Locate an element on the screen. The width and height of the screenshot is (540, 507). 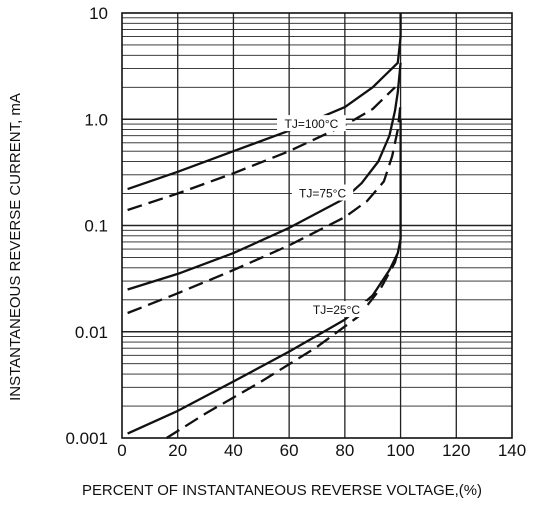
annotations: TJ=100°C TJ=75°C TJ=25°C is located at coordinates (322, 216).